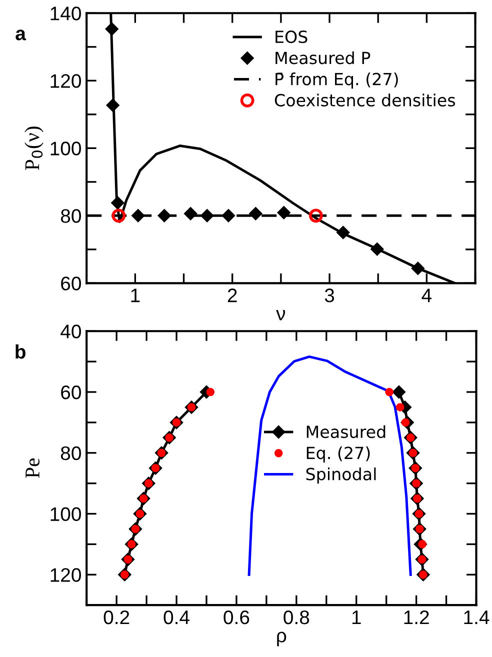 Image resolution: width=492 pixels, height=657 pixels. What do you see at coordinates (330, 465) in the screenshot?
I see `line-series` at bounding box center [330, 465].